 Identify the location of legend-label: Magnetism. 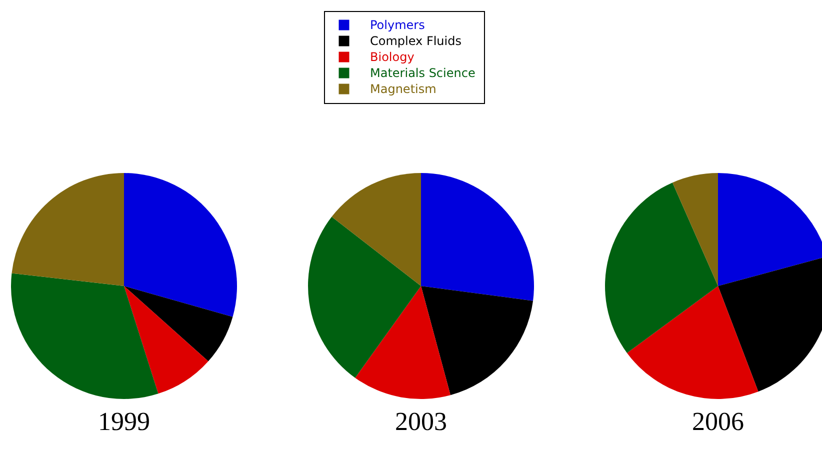
(403, 89).